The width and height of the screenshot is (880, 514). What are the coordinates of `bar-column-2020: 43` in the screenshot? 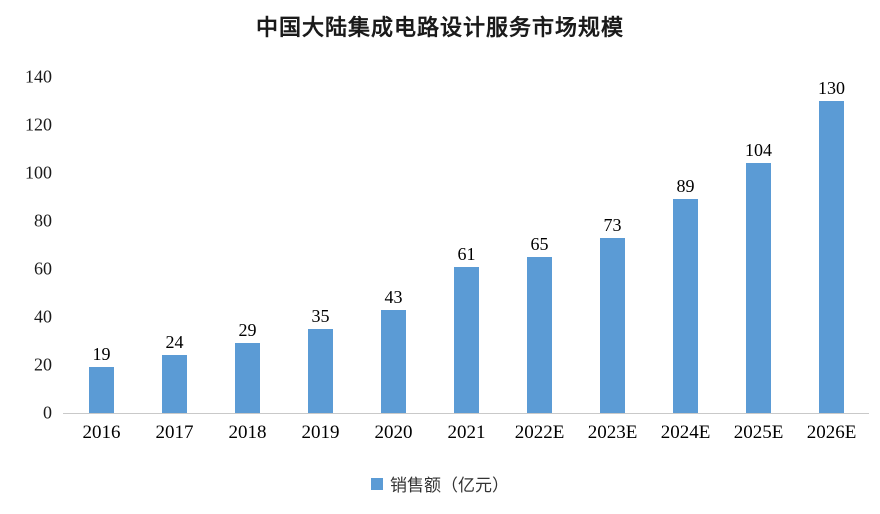 It's located at (393, 245).